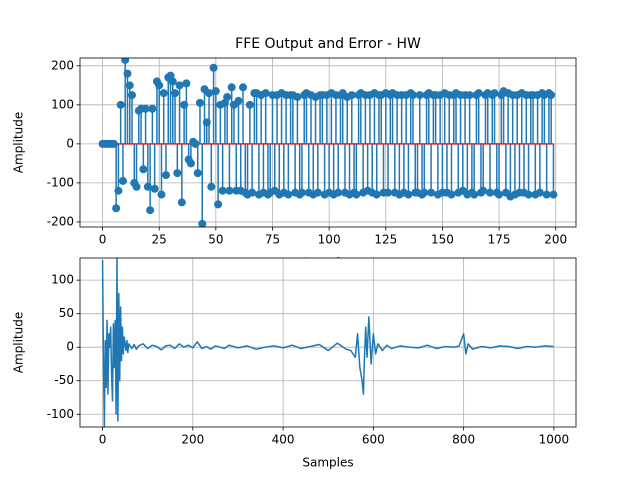 Image resolution: width=640 pixels, height=480 pixels. I want to click on y-tick-label: -50, so click(64, 380).